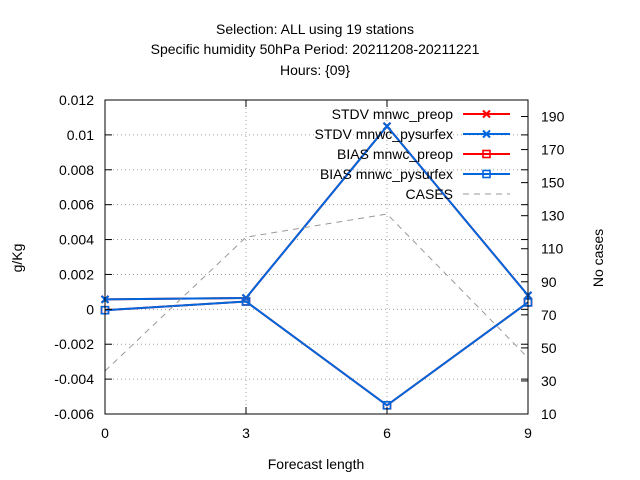  Describe the element at coordinates (429, 194) in the screenshot. I see `legend-label: CASES` at that location.